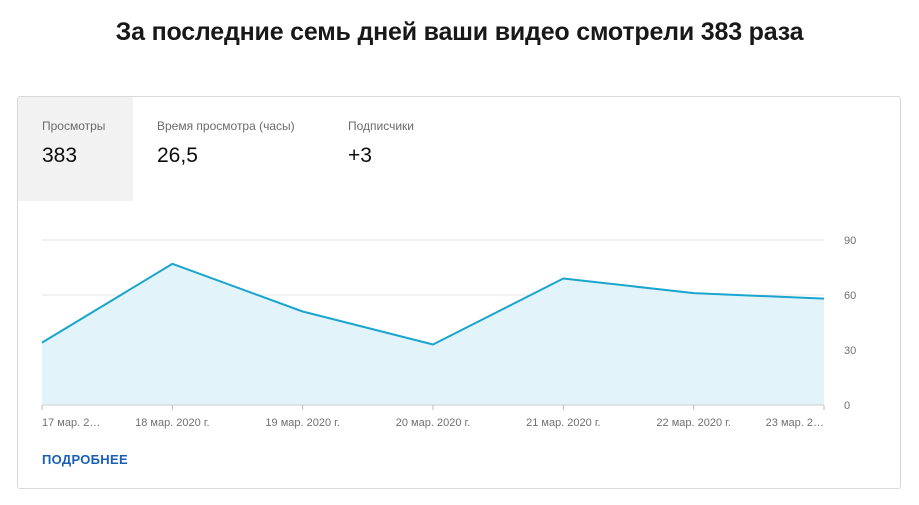 This screenshot has width=919, height=505. What do you see at coordinates (60, 155) in the screenshot?
I see `tab-views-value: 383` at bounding box center [60, 155].